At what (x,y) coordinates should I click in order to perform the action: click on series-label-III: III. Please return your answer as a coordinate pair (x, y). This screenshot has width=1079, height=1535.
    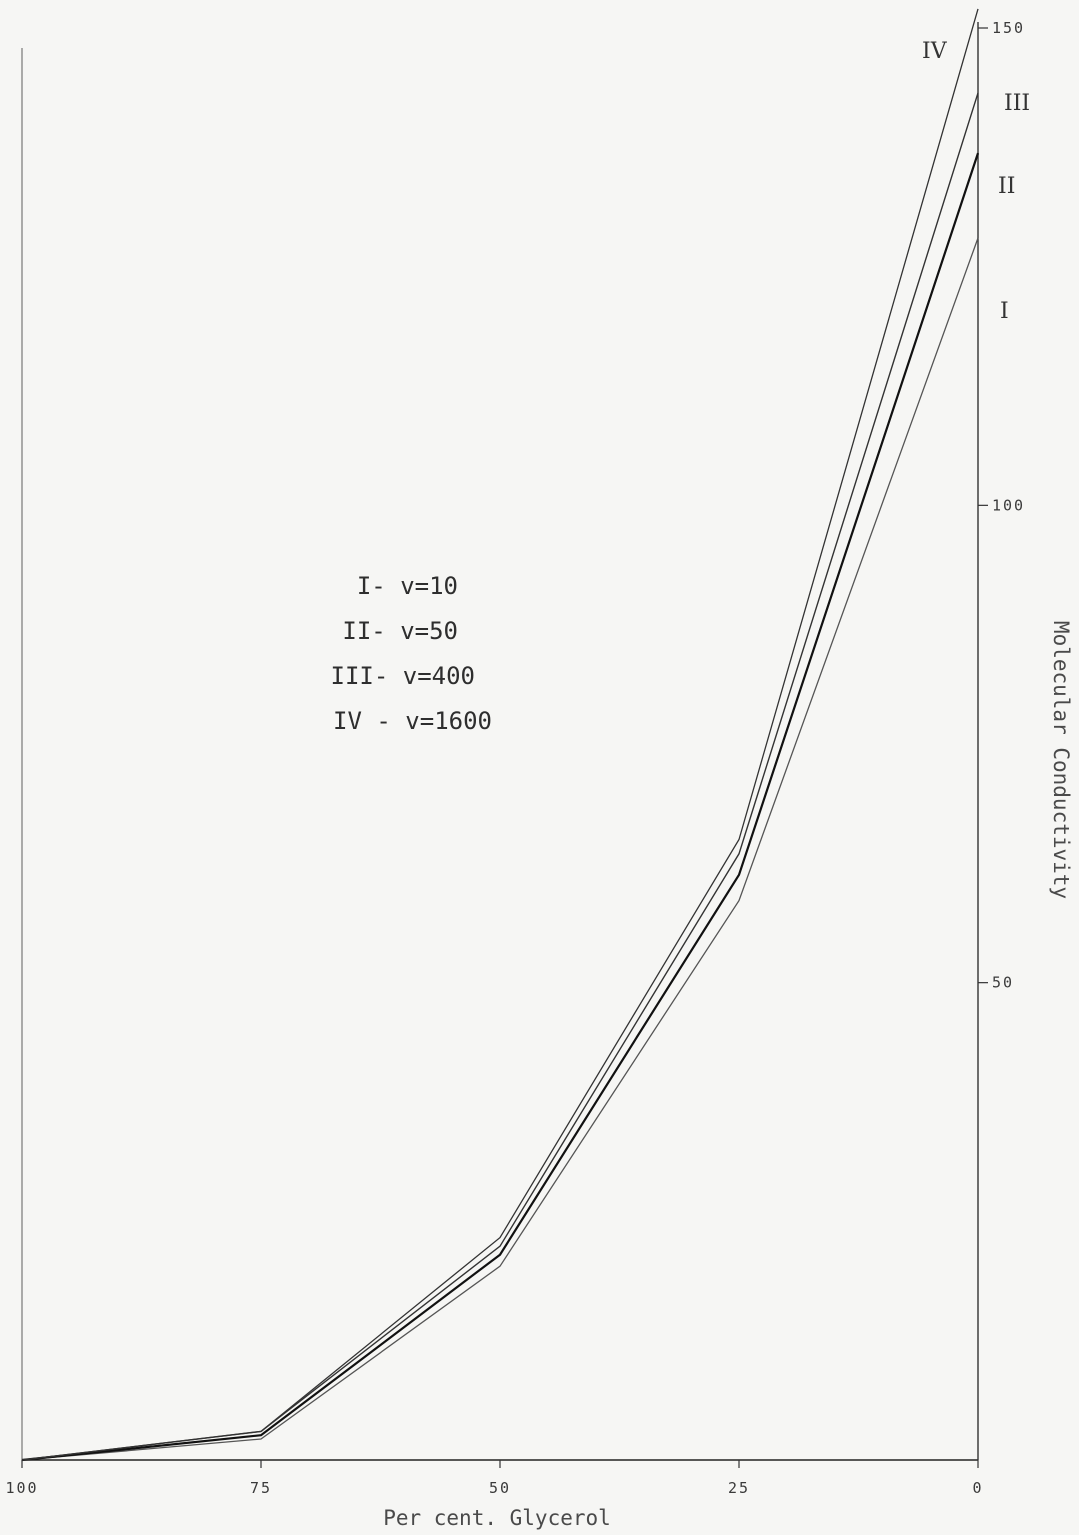
    Looking at the image, I should click on (1017, 103).